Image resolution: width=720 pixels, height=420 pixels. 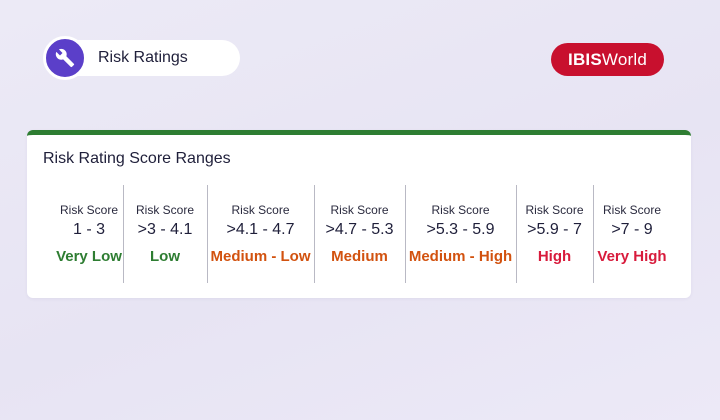 I want to click on section-header: Risk Ratings, so click(x=141, y=58).